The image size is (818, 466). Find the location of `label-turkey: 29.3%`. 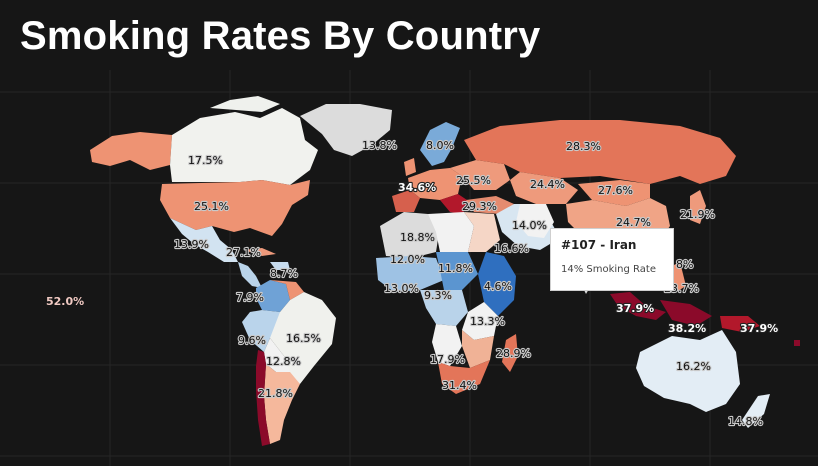

label-turkey: 29.3% is located at coordinates (479, 206).